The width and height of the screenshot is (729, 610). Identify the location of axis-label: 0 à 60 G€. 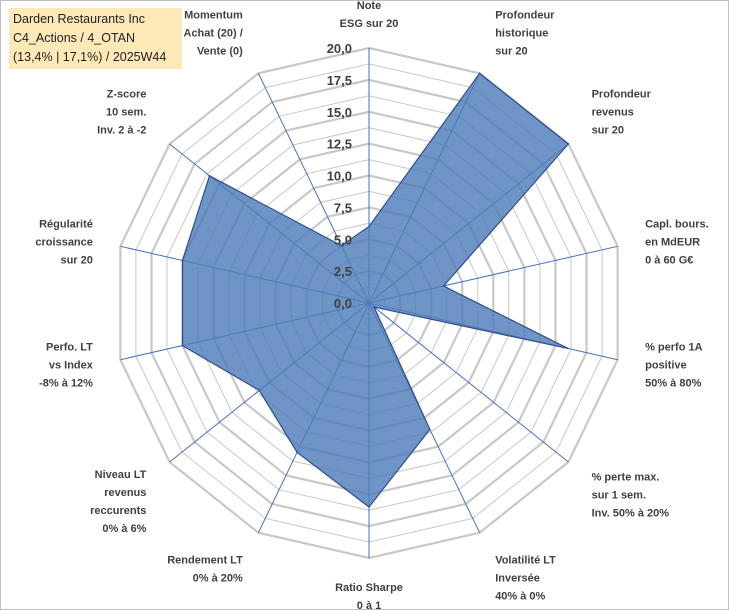
(669, 260).